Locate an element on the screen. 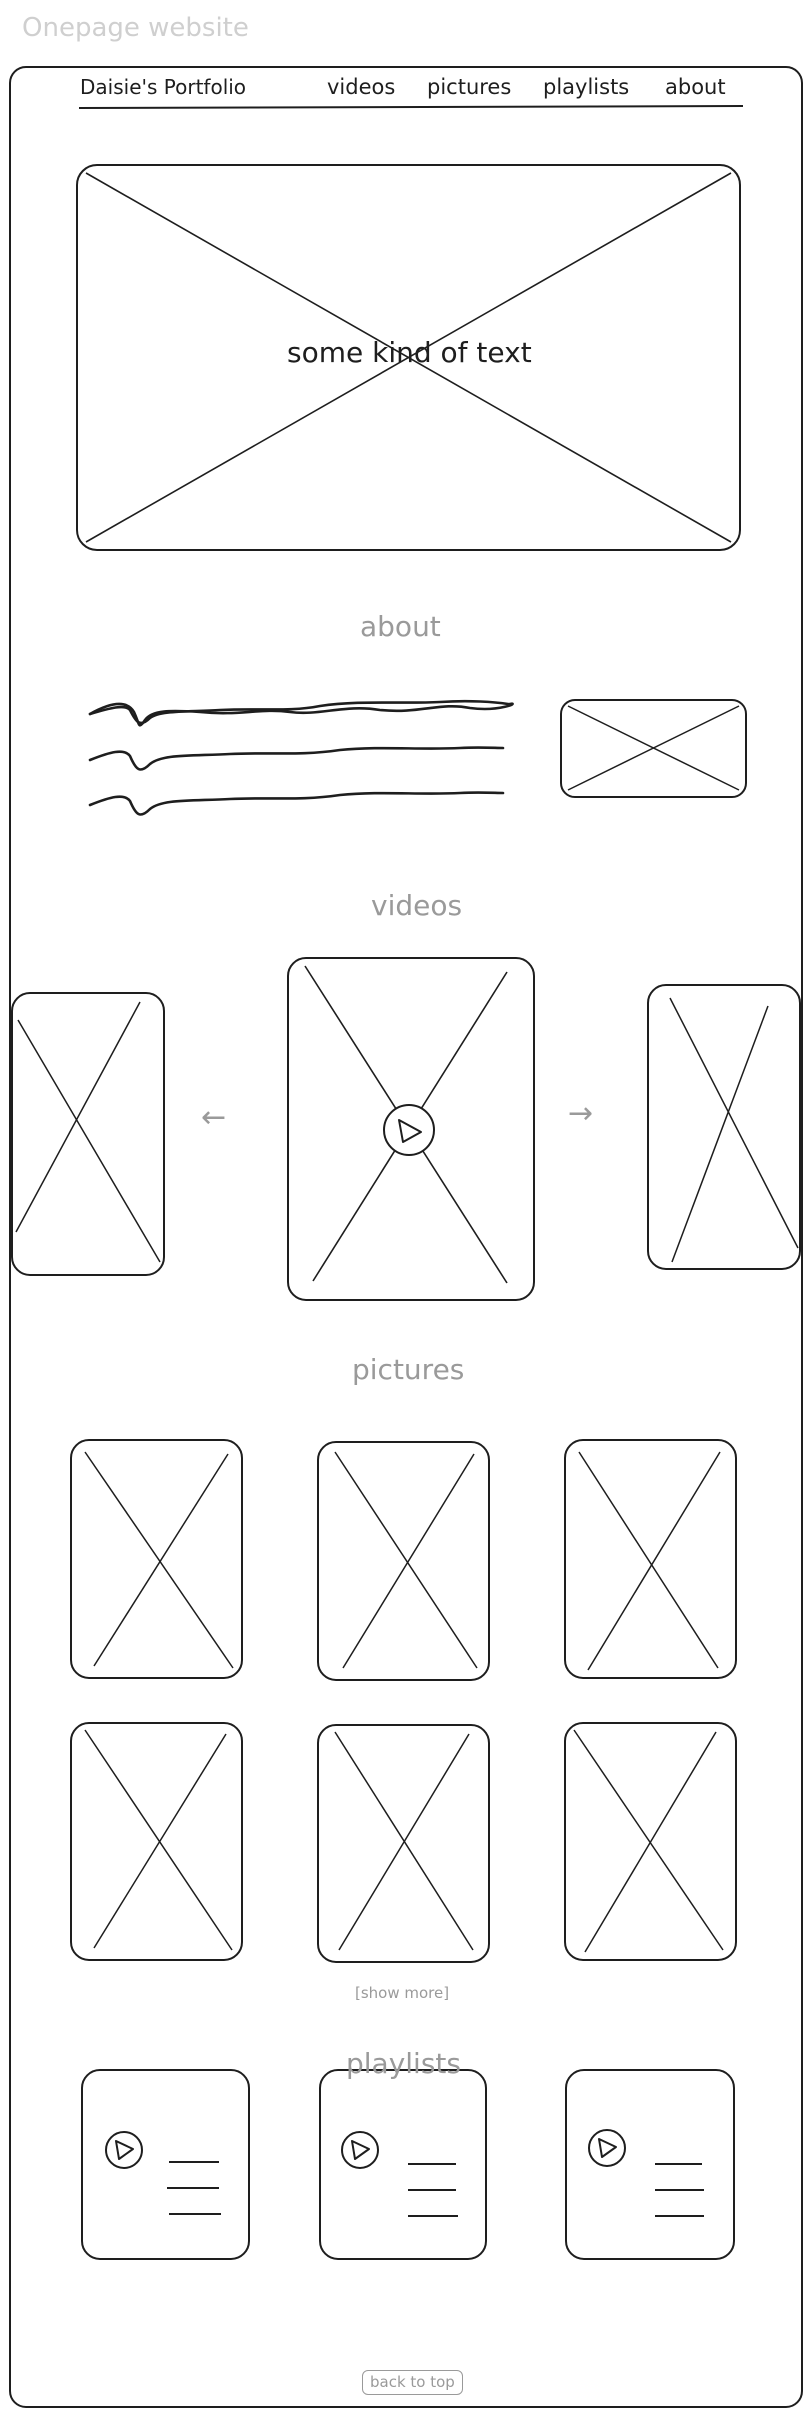  about-image-placeholder is located at coordinates (653, 748).